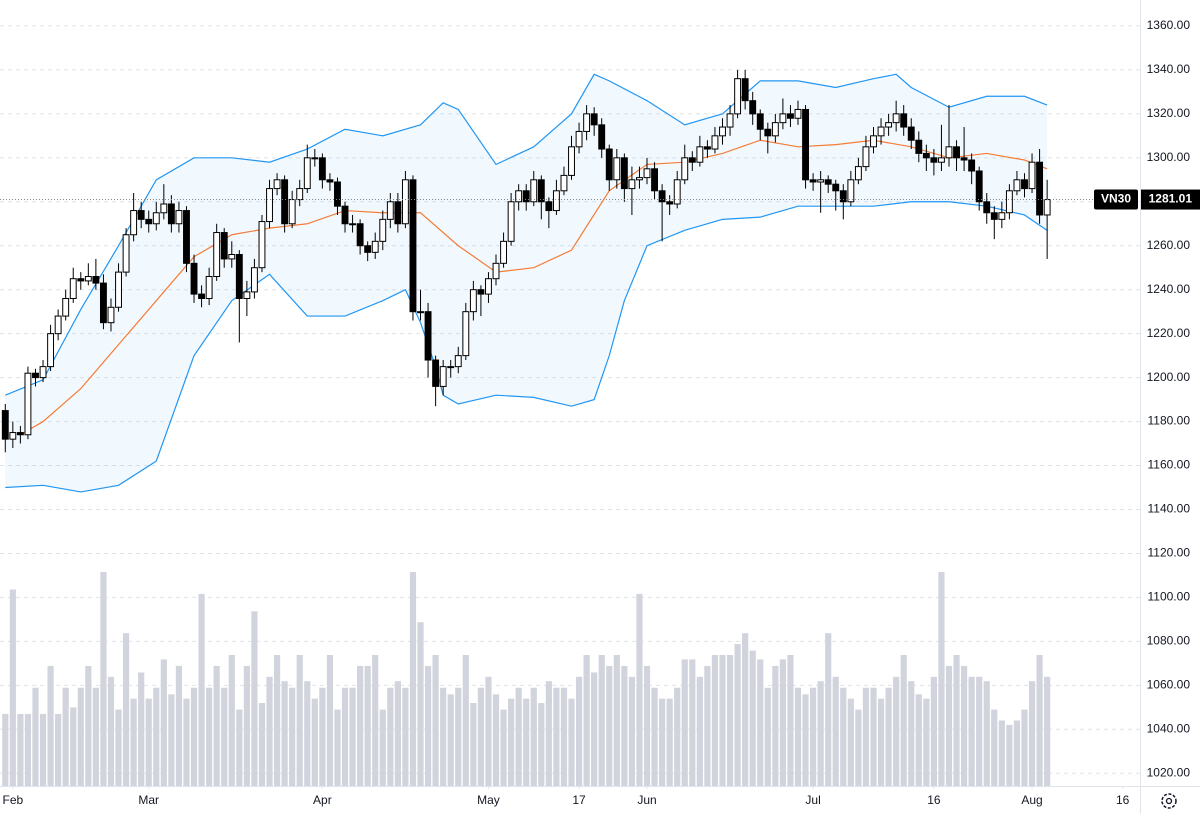  What do you see at coordinates (1116, 199) in the screenshot?
I see `last-price-tag-bg` at bounding box center [1116, 199].